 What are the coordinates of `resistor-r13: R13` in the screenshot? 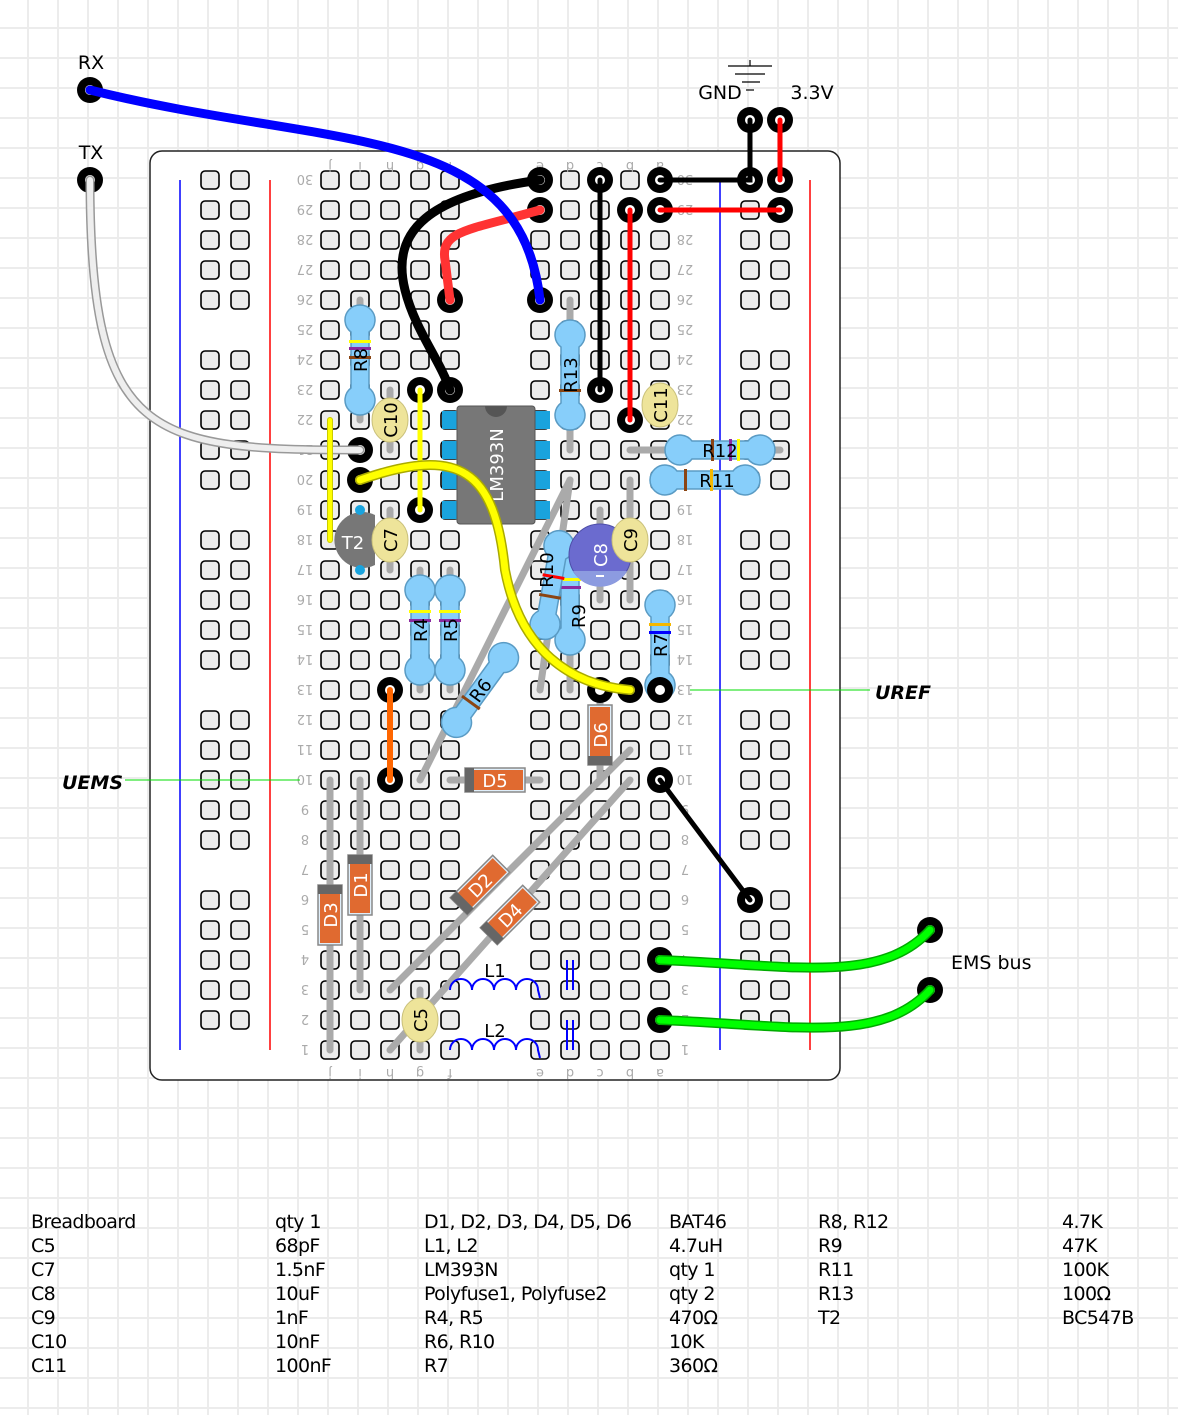 It's located at (570, 375).